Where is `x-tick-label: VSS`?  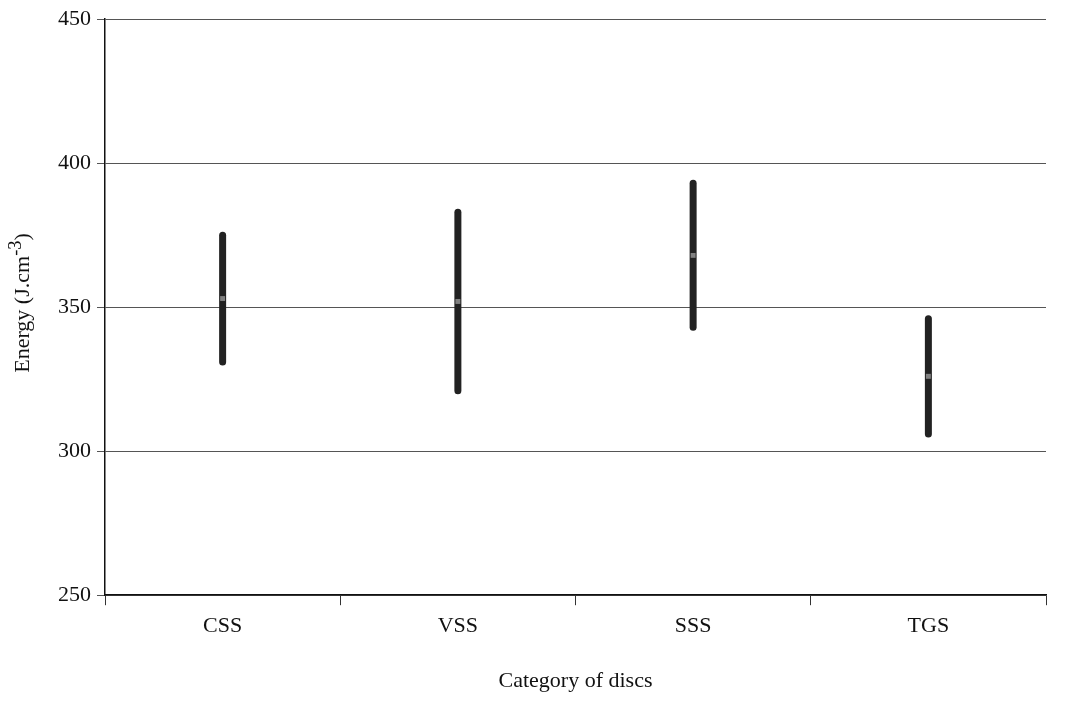 x-tick-label: VSS is located at coordinates (458, 625).